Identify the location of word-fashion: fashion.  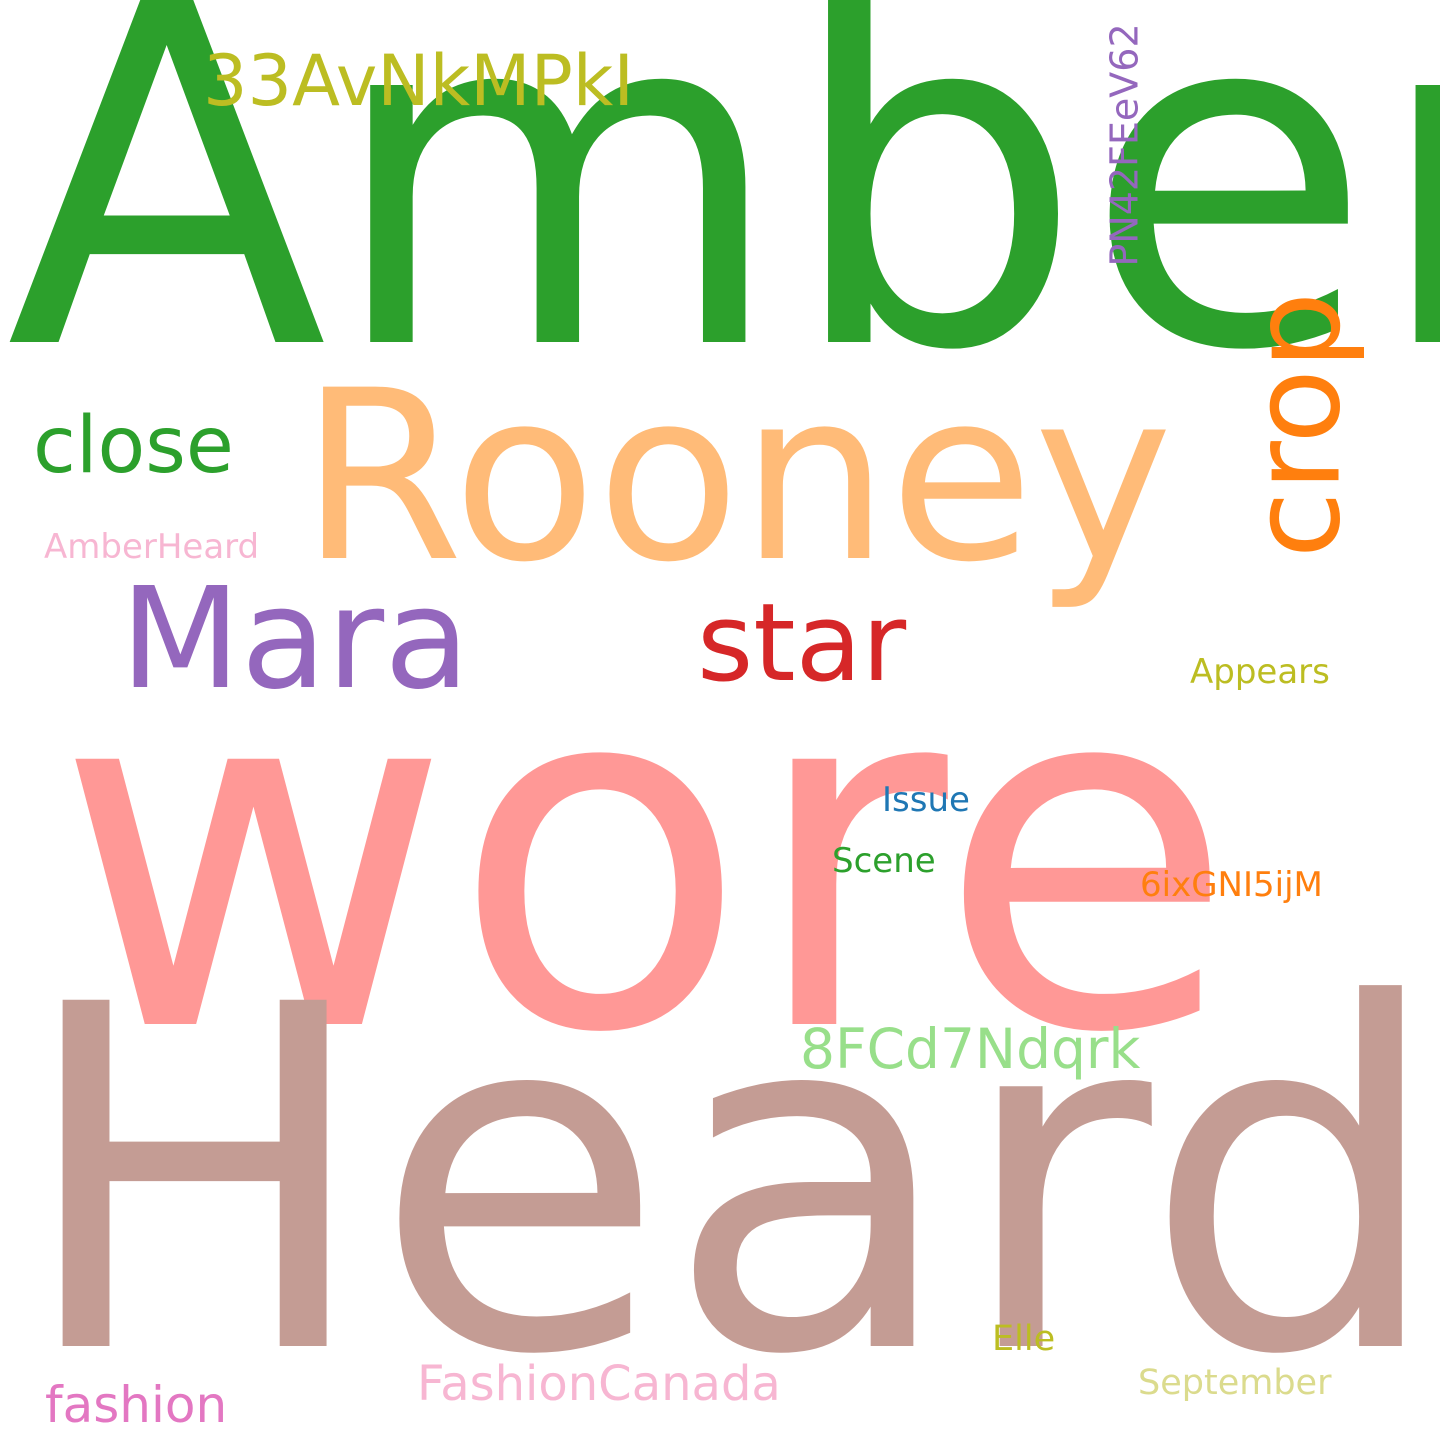
(136, 1405).